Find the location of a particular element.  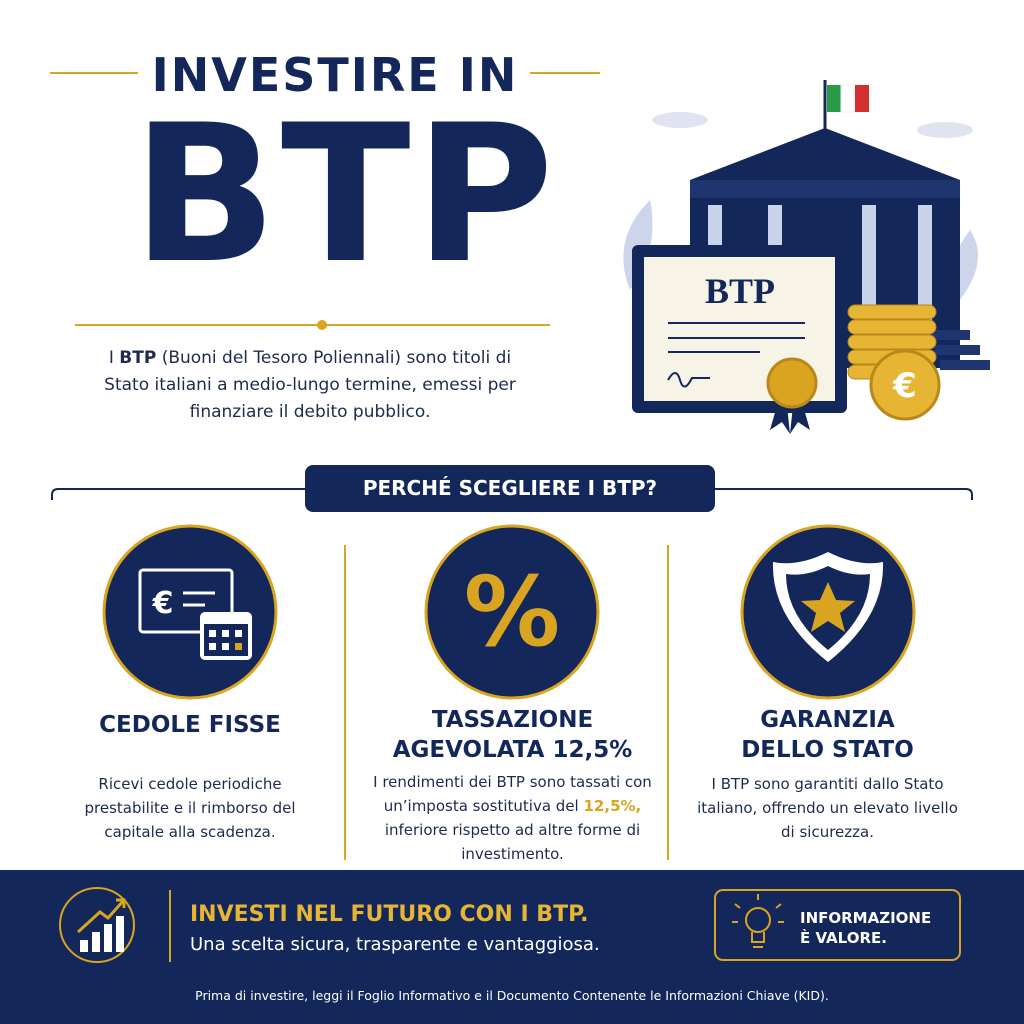

coin is located at coordinates (905, 385).